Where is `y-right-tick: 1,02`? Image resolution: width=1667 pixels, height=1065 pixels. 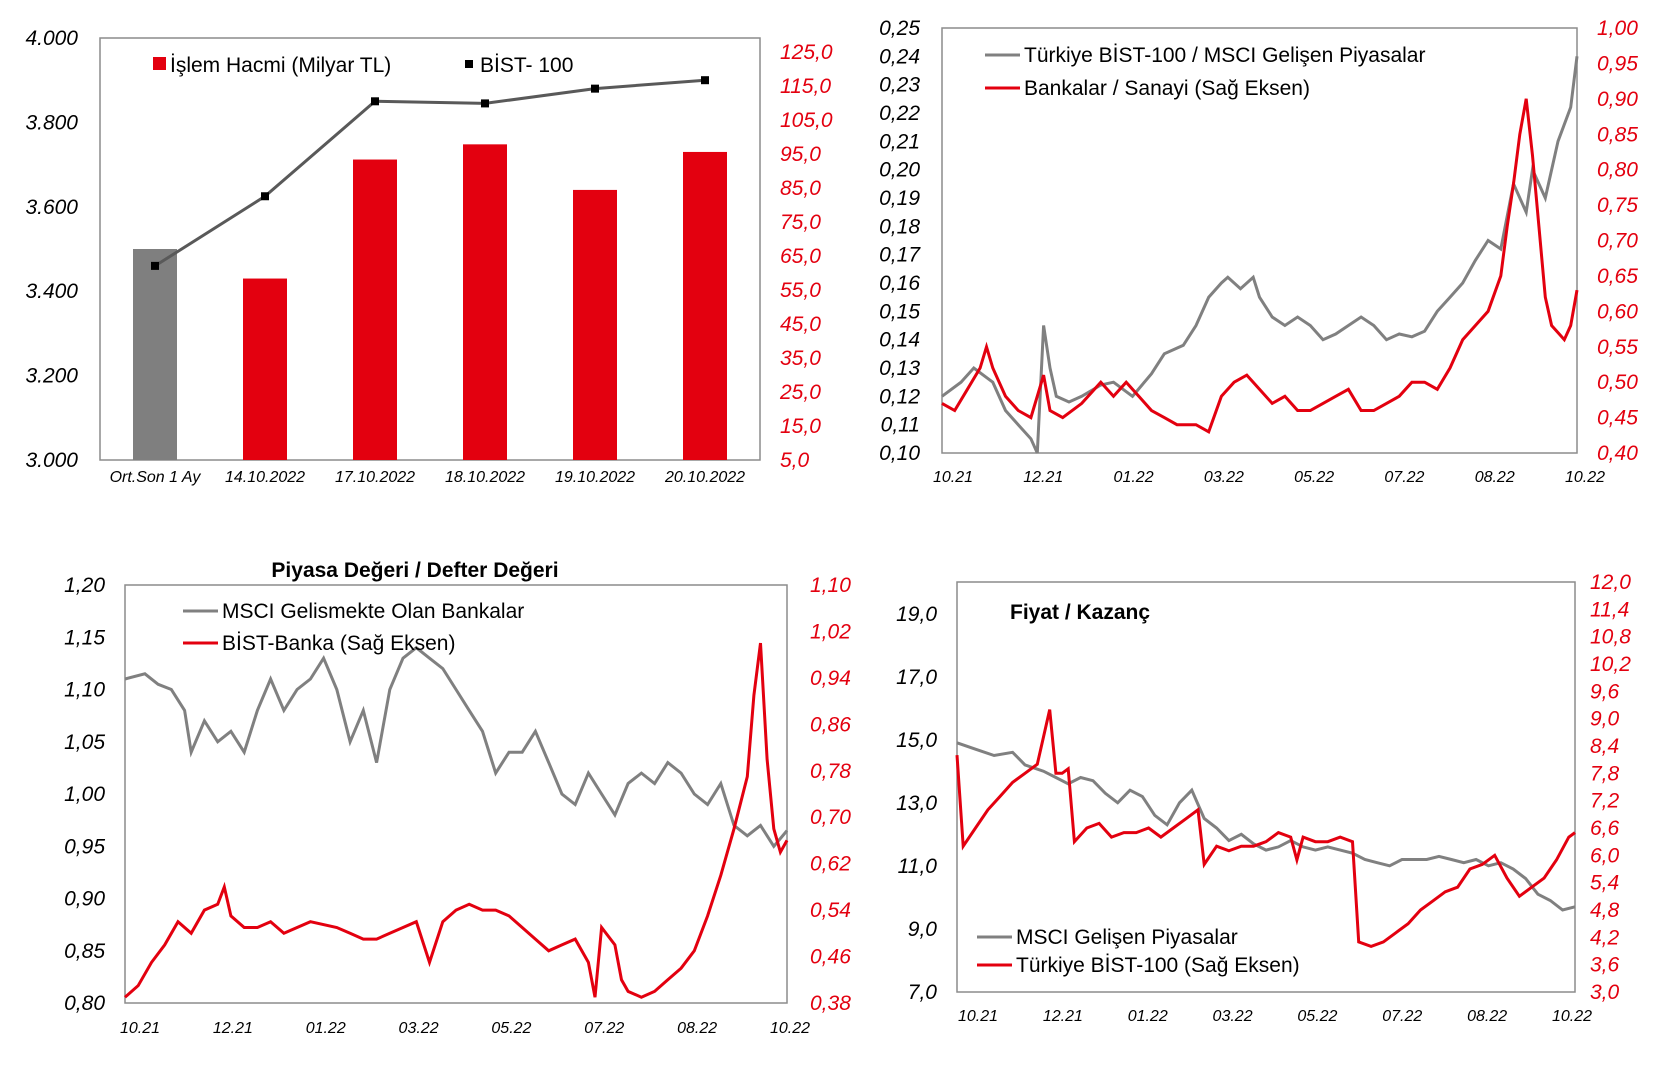 y-right-tick: 1,02 is located at coordinates (830, 631).